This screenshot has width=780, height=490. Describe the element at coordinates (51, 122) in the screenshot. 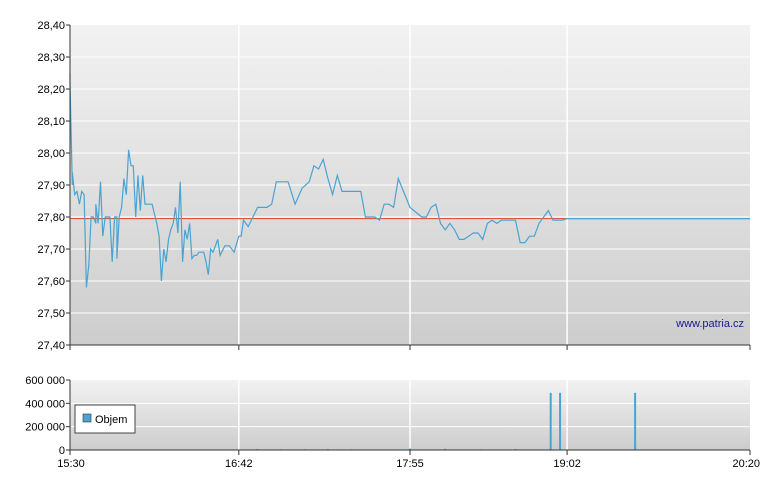

I see `price-y-tick-label: 28,10` at that location.